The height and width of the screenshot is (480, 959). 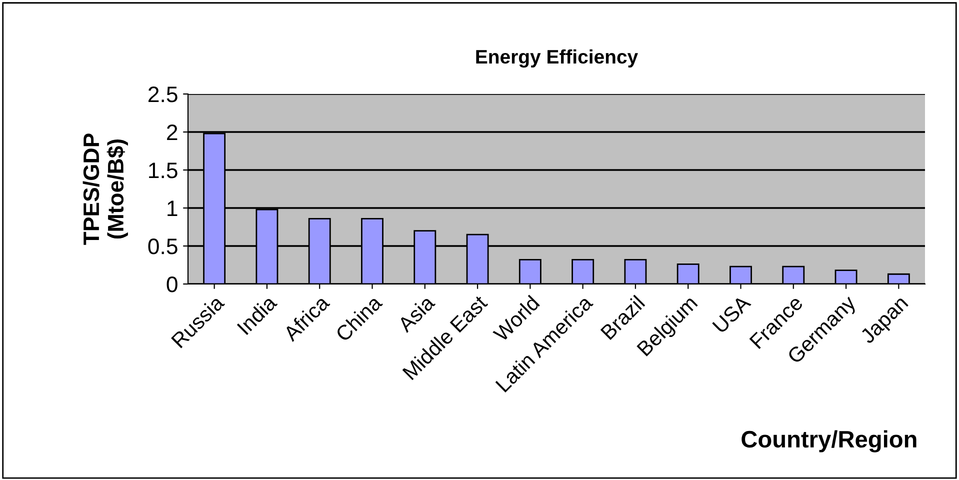 What do you see at coordinates (829, 441) in the screenshot?
I see `x-axis-title: Country/Region` at bounding box center [829, 441].